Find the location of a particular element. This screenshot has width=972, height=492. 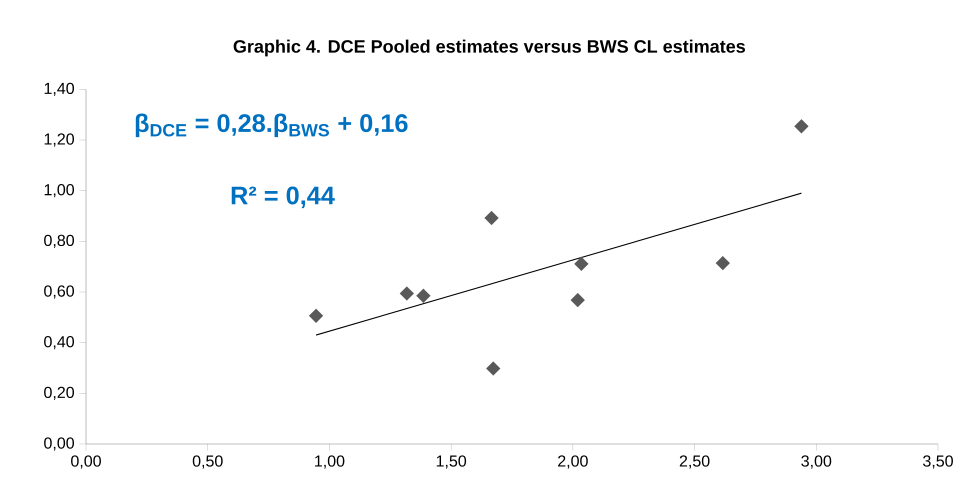

chart-title: Graphic 4. DCE Pooled estimates versus BWS CL estimates is located at coordinates (489, 48).